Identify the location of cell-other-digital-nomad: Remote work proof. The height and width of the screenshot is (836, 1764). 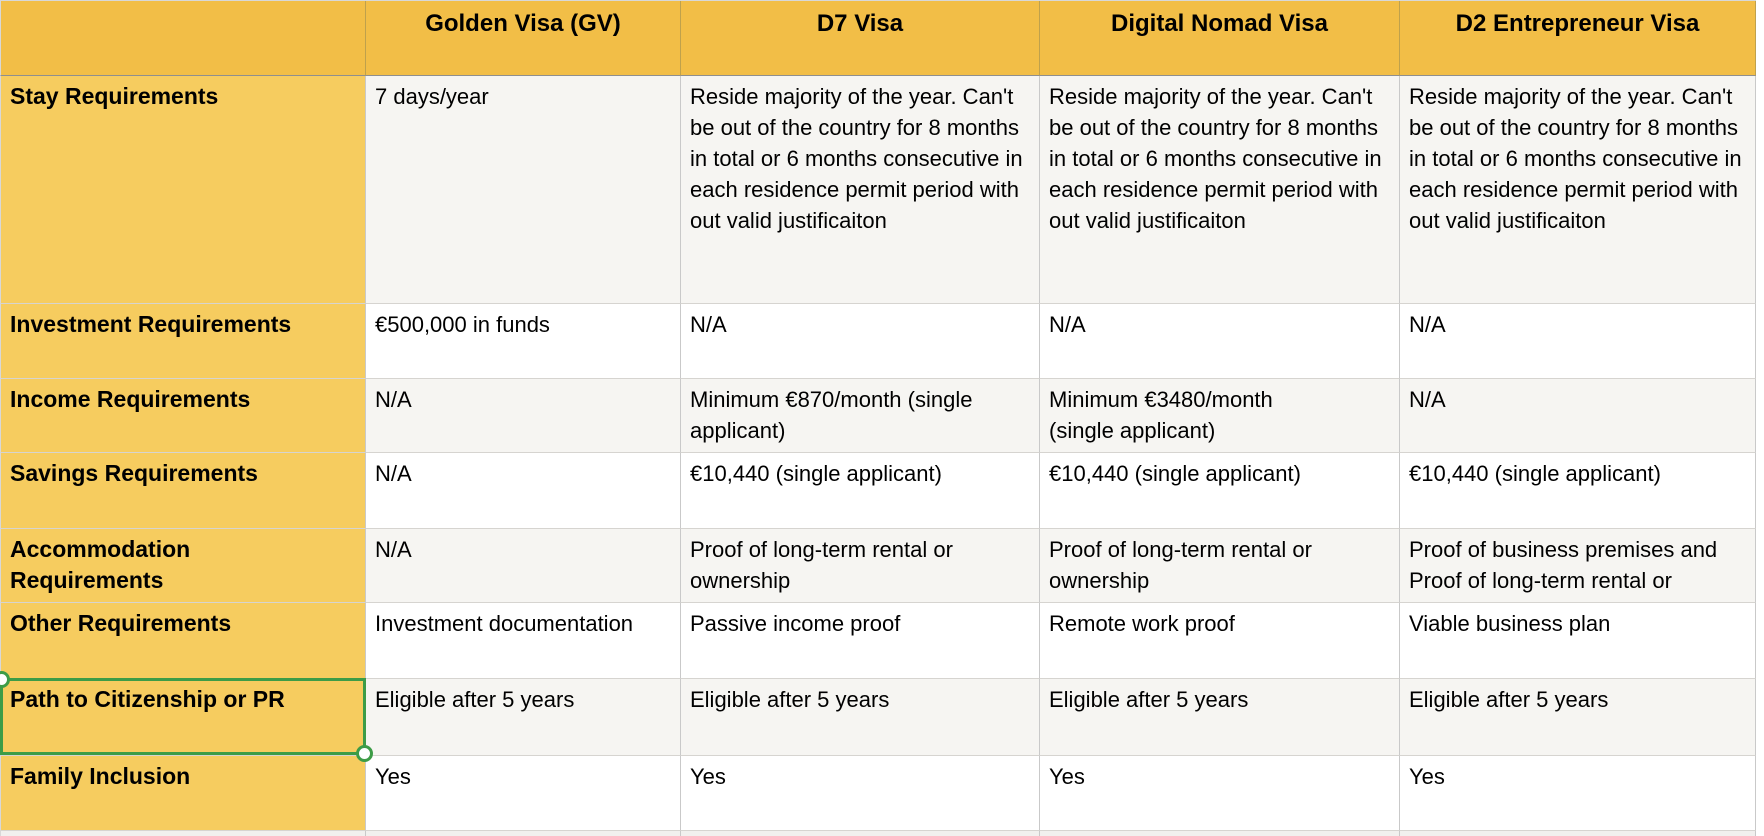
(1220, 641).